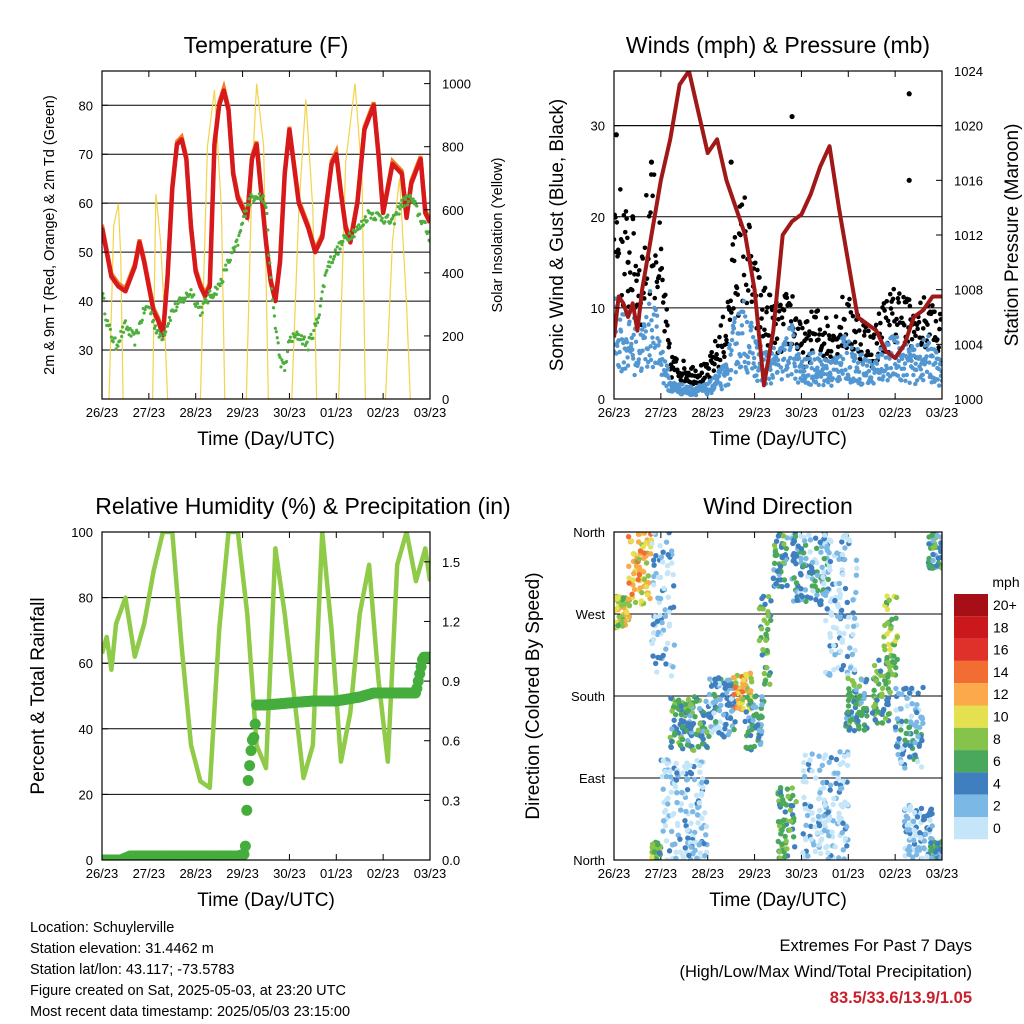  I want to click on location-text: Location: Schuylerville, so click(102, 928).